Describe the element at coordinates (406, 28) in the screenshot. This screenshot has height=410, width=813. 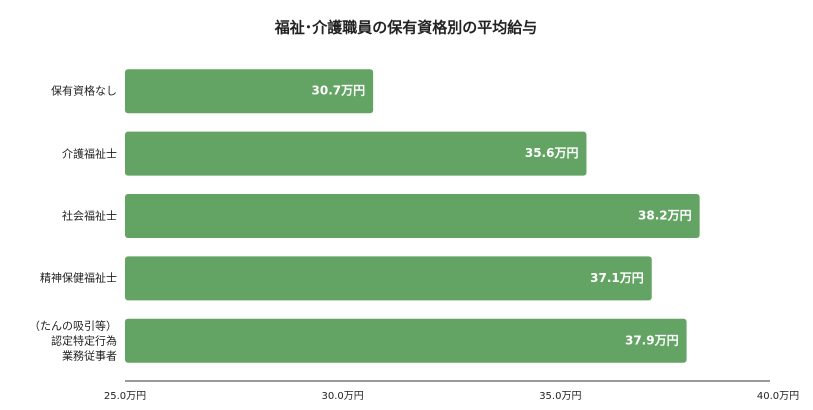
I see `chart-title: 福祉･介護職員の保有資格別の平均給与` at that location.